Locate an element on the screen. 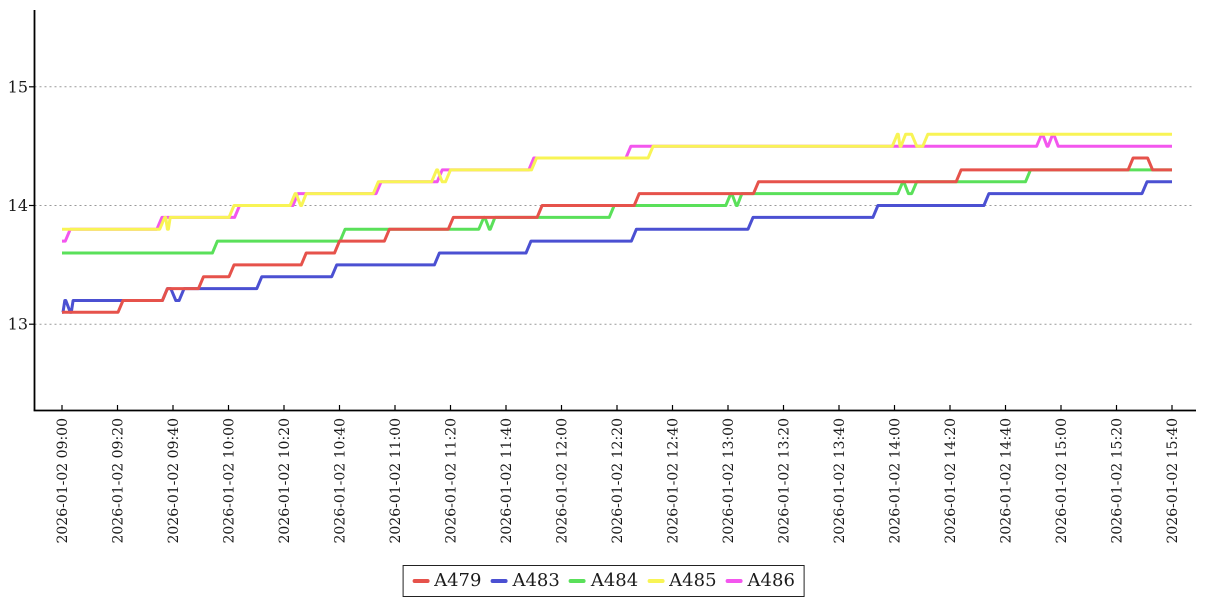 The width and height of the screenshot is (1207, 604). legend-swatch-a479 is located at coordinates (421, 581).